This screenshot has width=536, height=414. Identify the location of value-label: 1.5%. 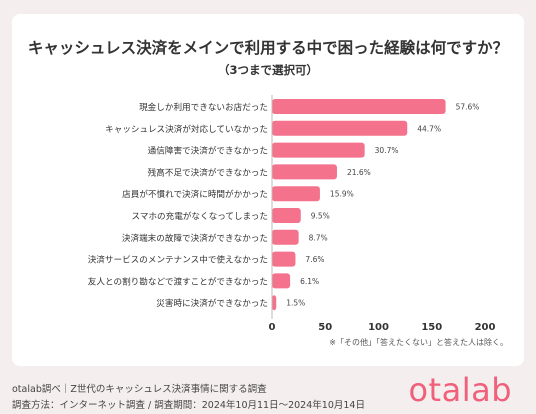
(295, 303).